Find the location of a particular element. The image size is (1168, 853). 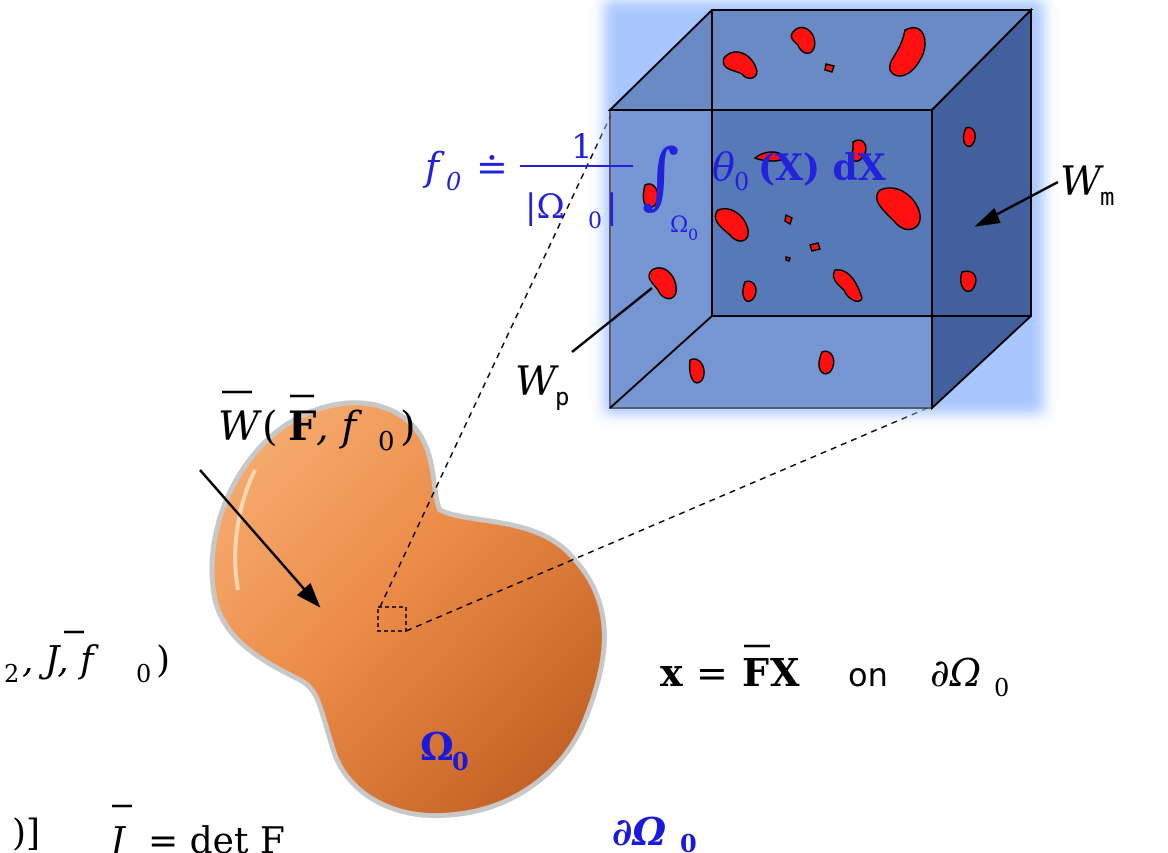

domain-label-sub: 0 is located at coordinates (460, 761).